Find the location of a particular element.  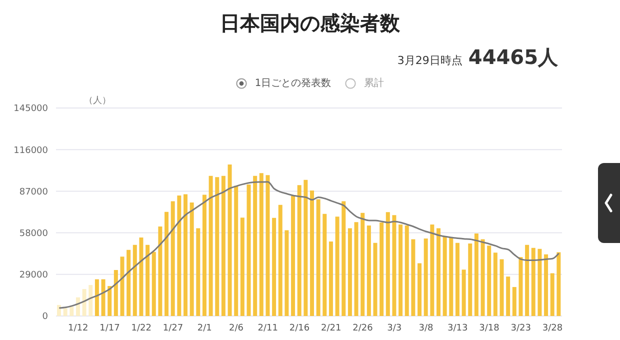

x-tick-label: 2/1 is located at coordinates (204, 328).